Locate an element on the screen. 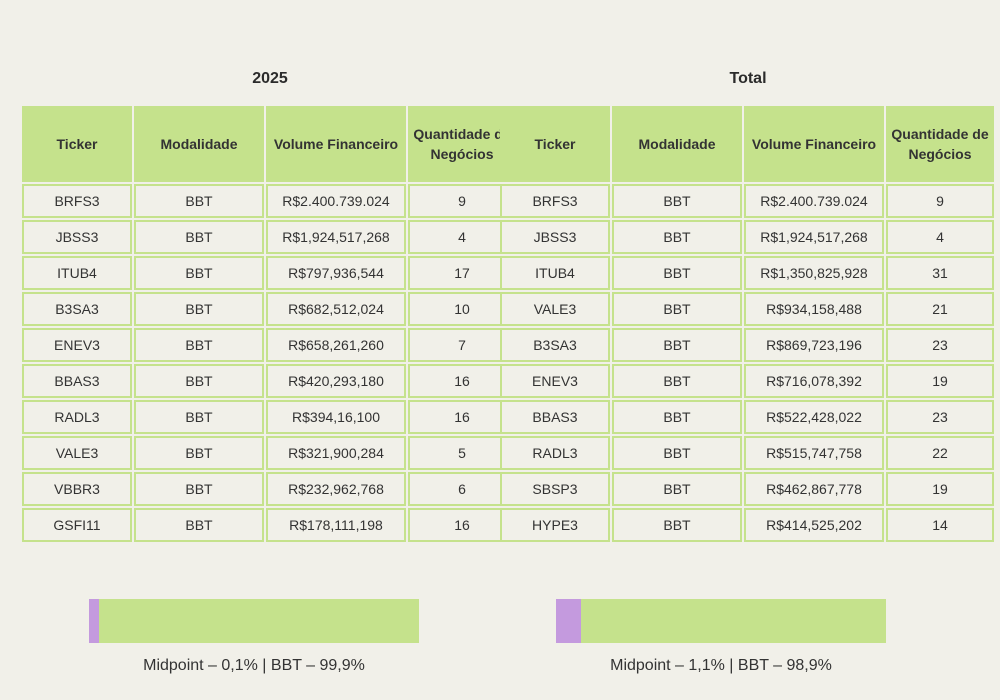  table-row: ITUB4 BBT R$1,350,825,928 31 is located at coordinates (747, 273).